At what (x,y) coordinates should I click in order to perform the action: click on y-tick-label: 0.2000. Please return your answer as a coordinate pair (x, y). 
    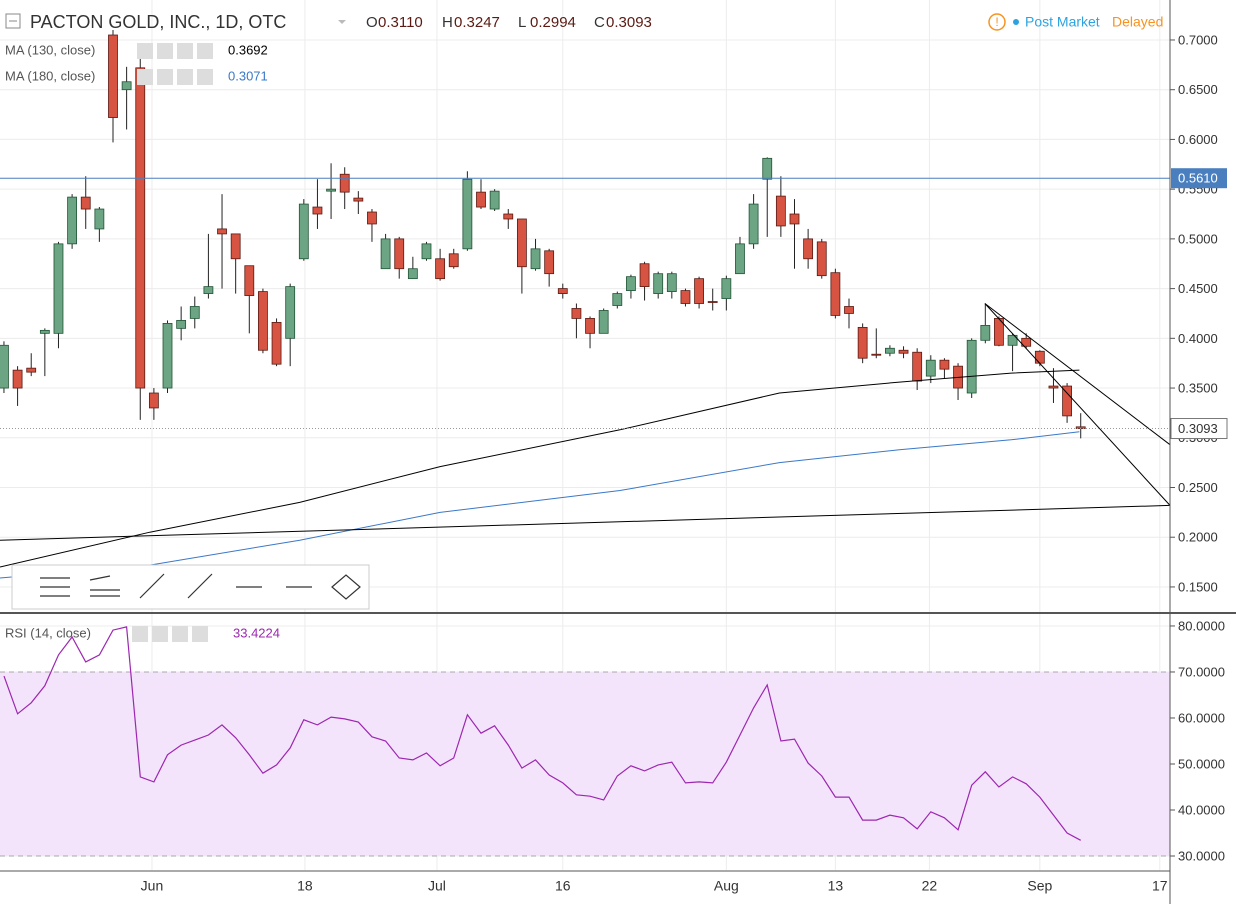
    Looking at the image, I should click on (1198, 537).